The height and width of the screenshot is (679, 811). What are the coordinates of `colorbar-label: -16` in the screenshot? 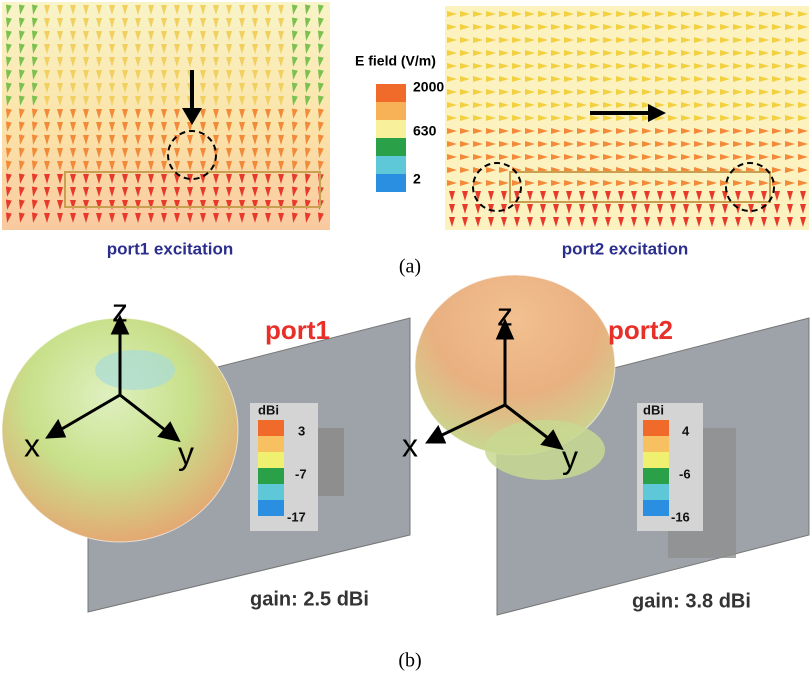 It's located at (680, 516).